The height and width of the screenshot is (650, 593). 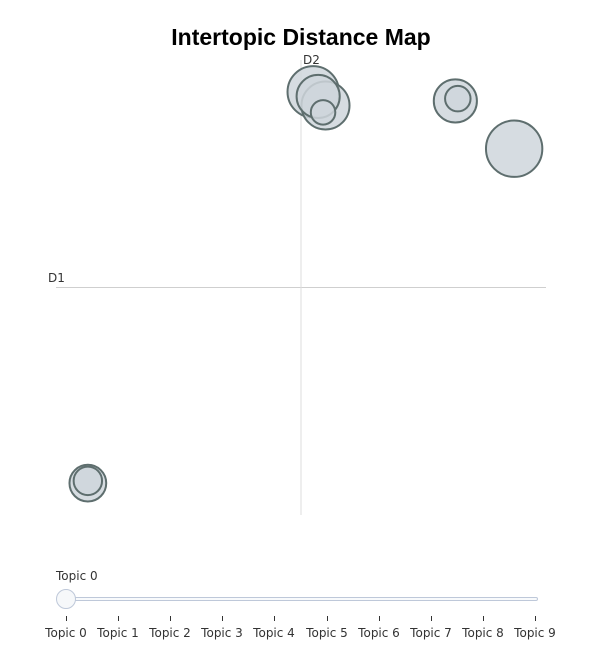 I want to click on slider-rail, so click(x=302, y=599).